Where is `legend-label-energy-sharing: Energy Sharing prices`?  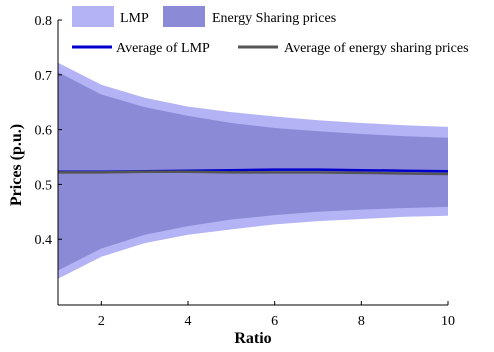 legend-label-energy-sharing: Energy Sharing prices is located at coordinates (274, 18).